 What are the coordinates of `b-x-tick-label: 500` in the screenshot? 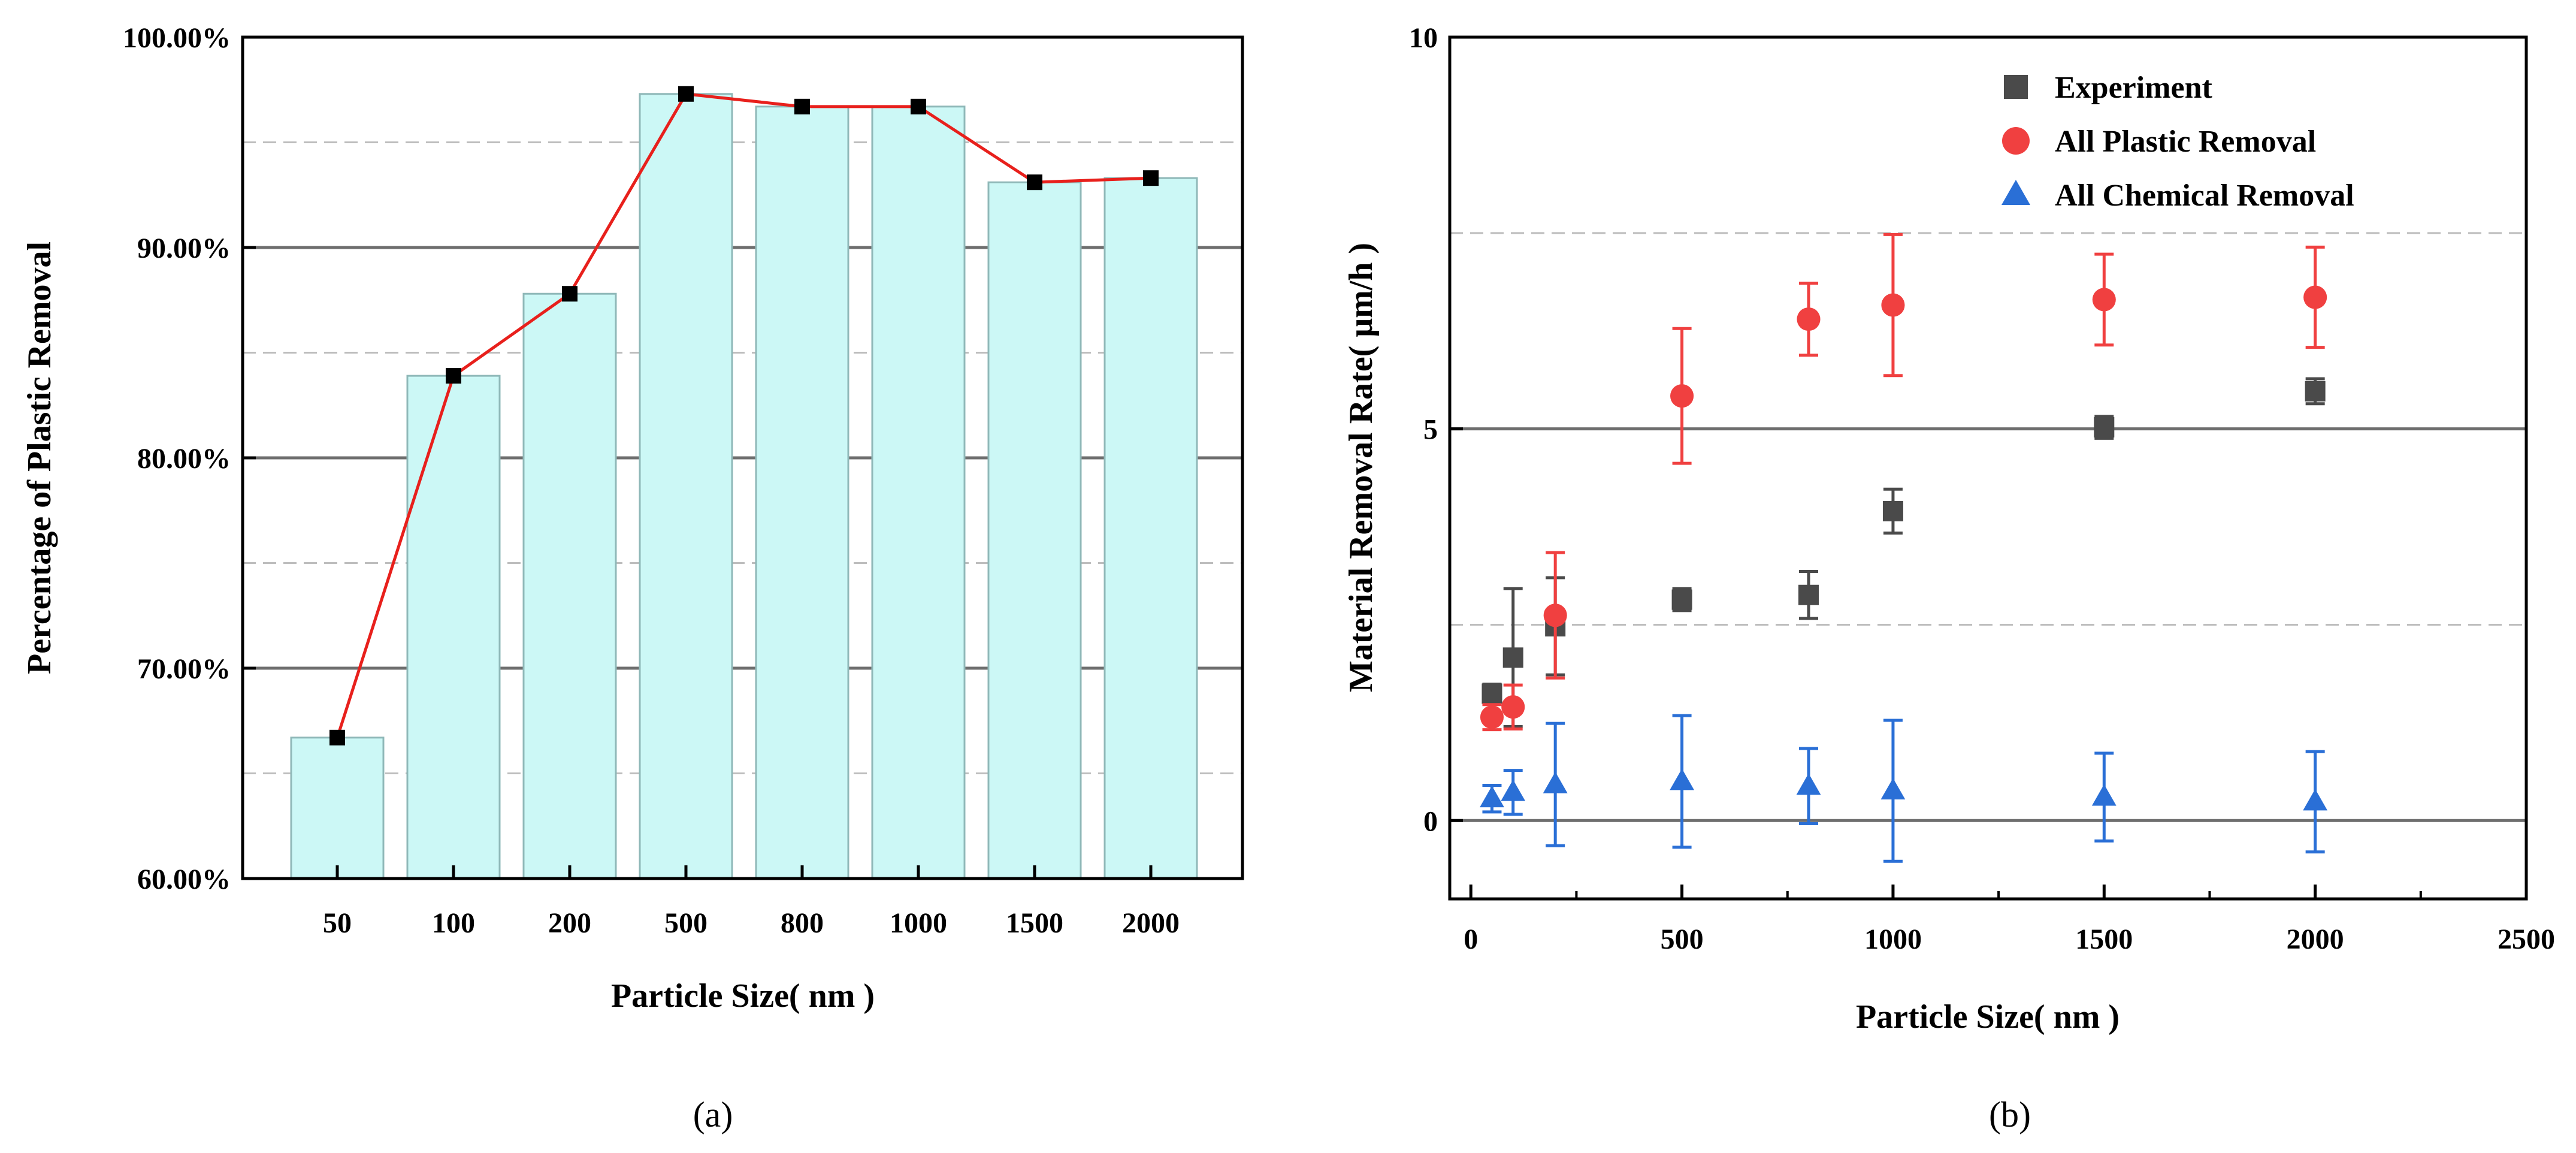 It's located at (1682, 939).